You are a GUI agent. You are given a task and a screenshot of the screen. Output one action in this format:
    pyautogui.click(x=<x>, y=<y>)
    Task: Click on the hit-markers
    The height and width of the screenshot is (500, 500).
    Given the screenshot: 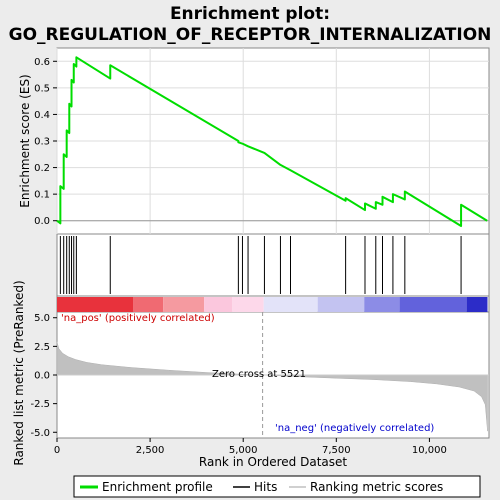 What is the action you would take?
    pyautogui.click(x=260, y=265)
    